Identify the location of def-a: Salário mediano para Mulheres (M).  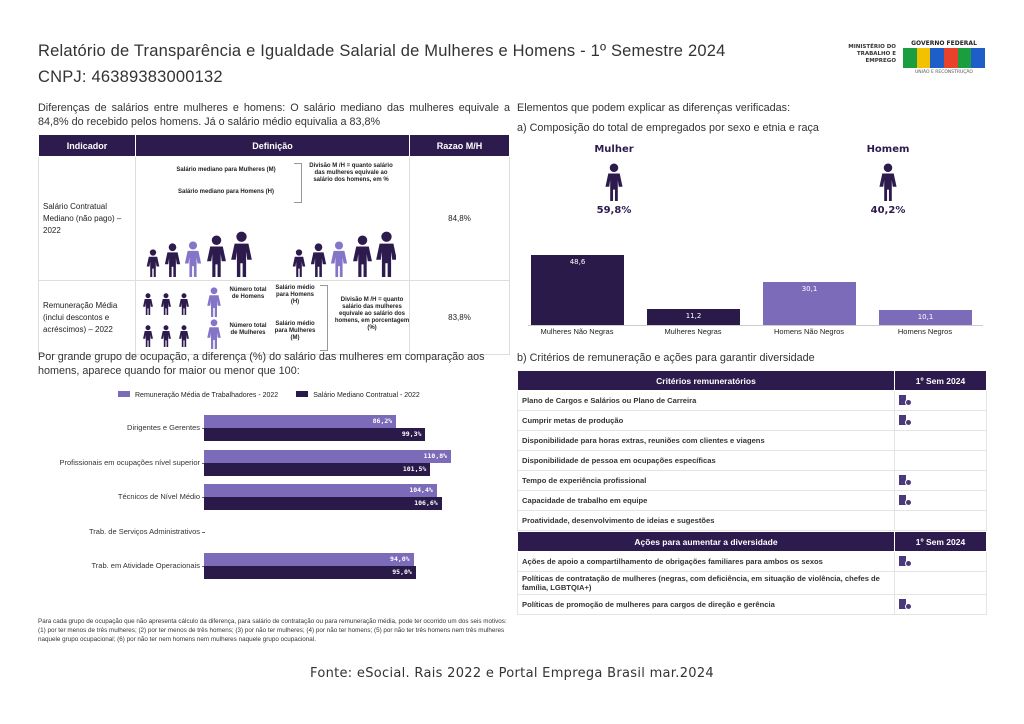
(226, 170).